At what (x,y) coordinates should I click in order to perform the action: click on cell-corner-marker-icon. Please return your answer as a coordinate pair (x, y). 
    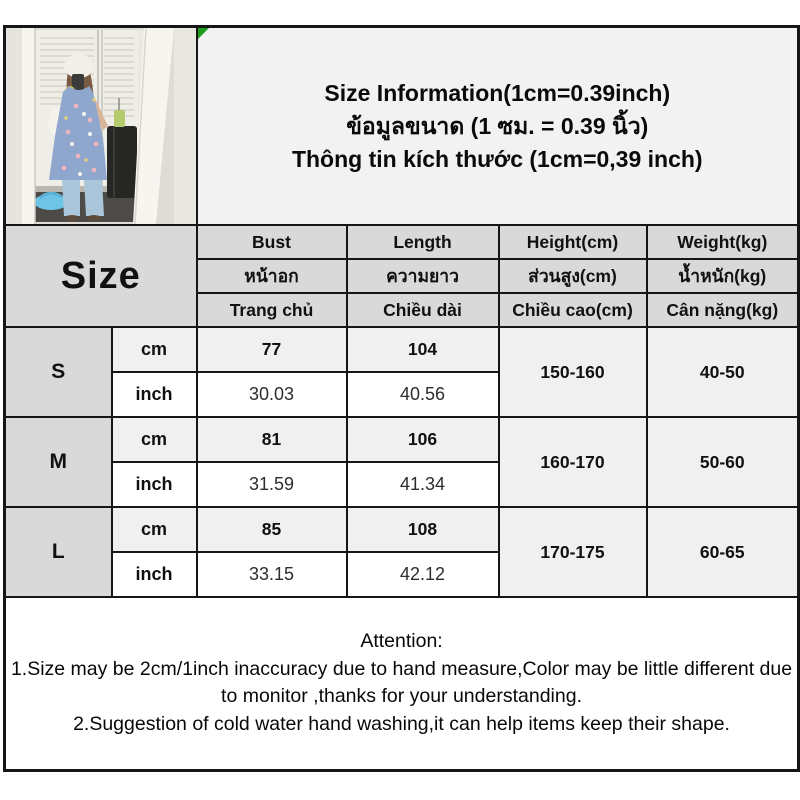
    Looking at the image, I should click on (203, 33).